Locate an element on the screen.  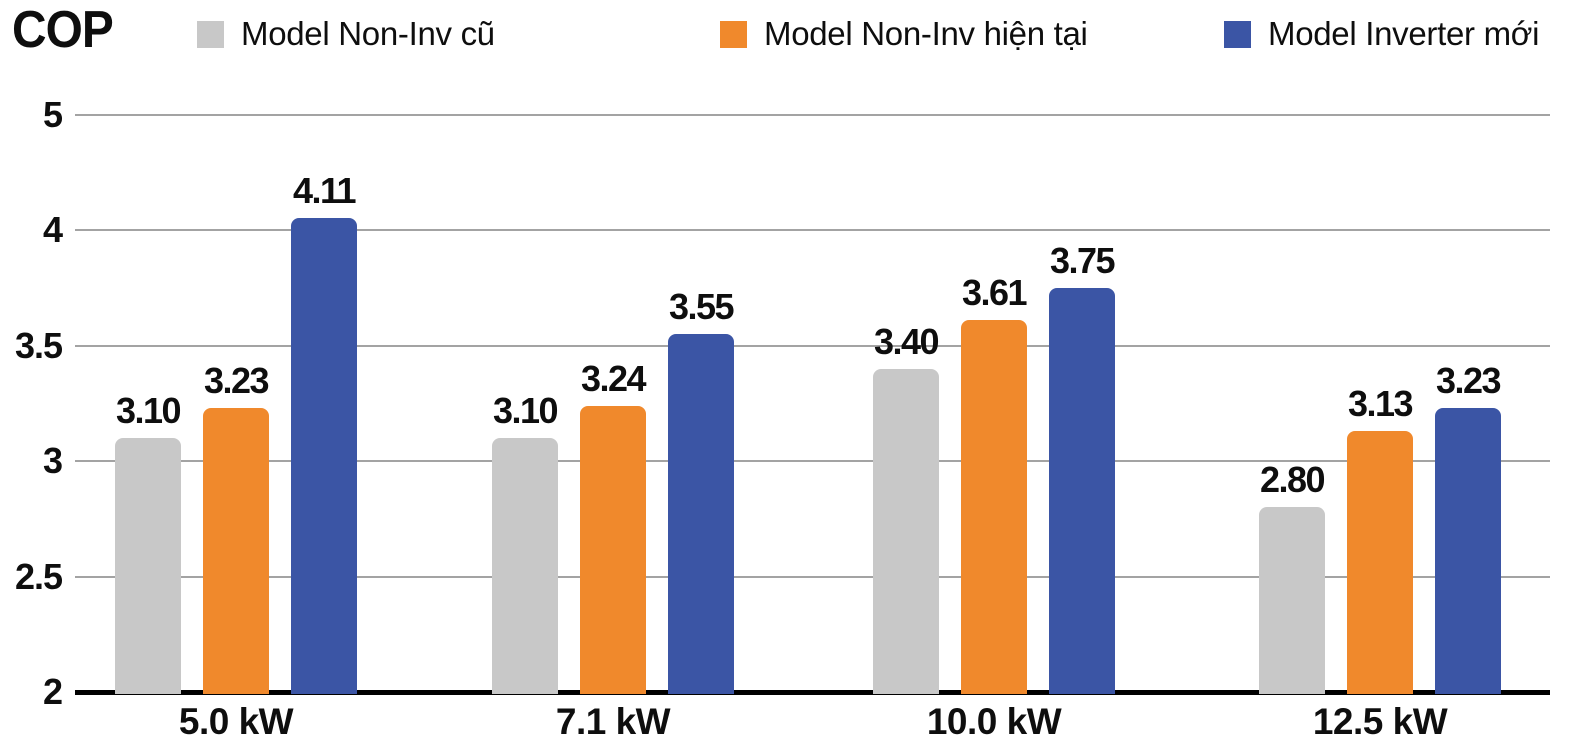
bar-slot-s1-g3: 3.13 is located at coordinates (1380, 538).